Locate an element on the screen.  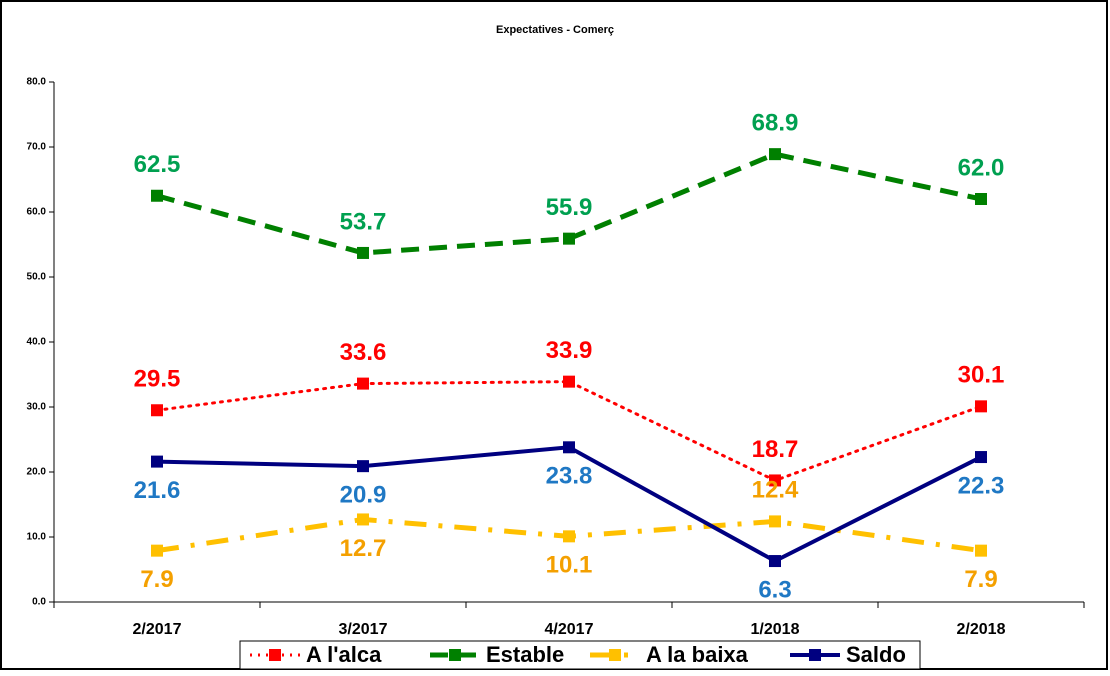
data-label: 20.9 is located at coordinates (363, 494).